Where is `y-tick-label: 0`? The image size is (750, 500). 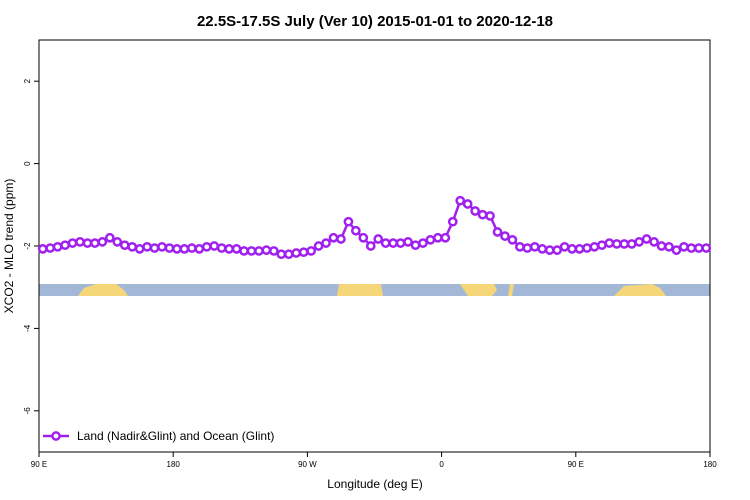
y-tick-label: 0 is located at coordinates (27, 163).